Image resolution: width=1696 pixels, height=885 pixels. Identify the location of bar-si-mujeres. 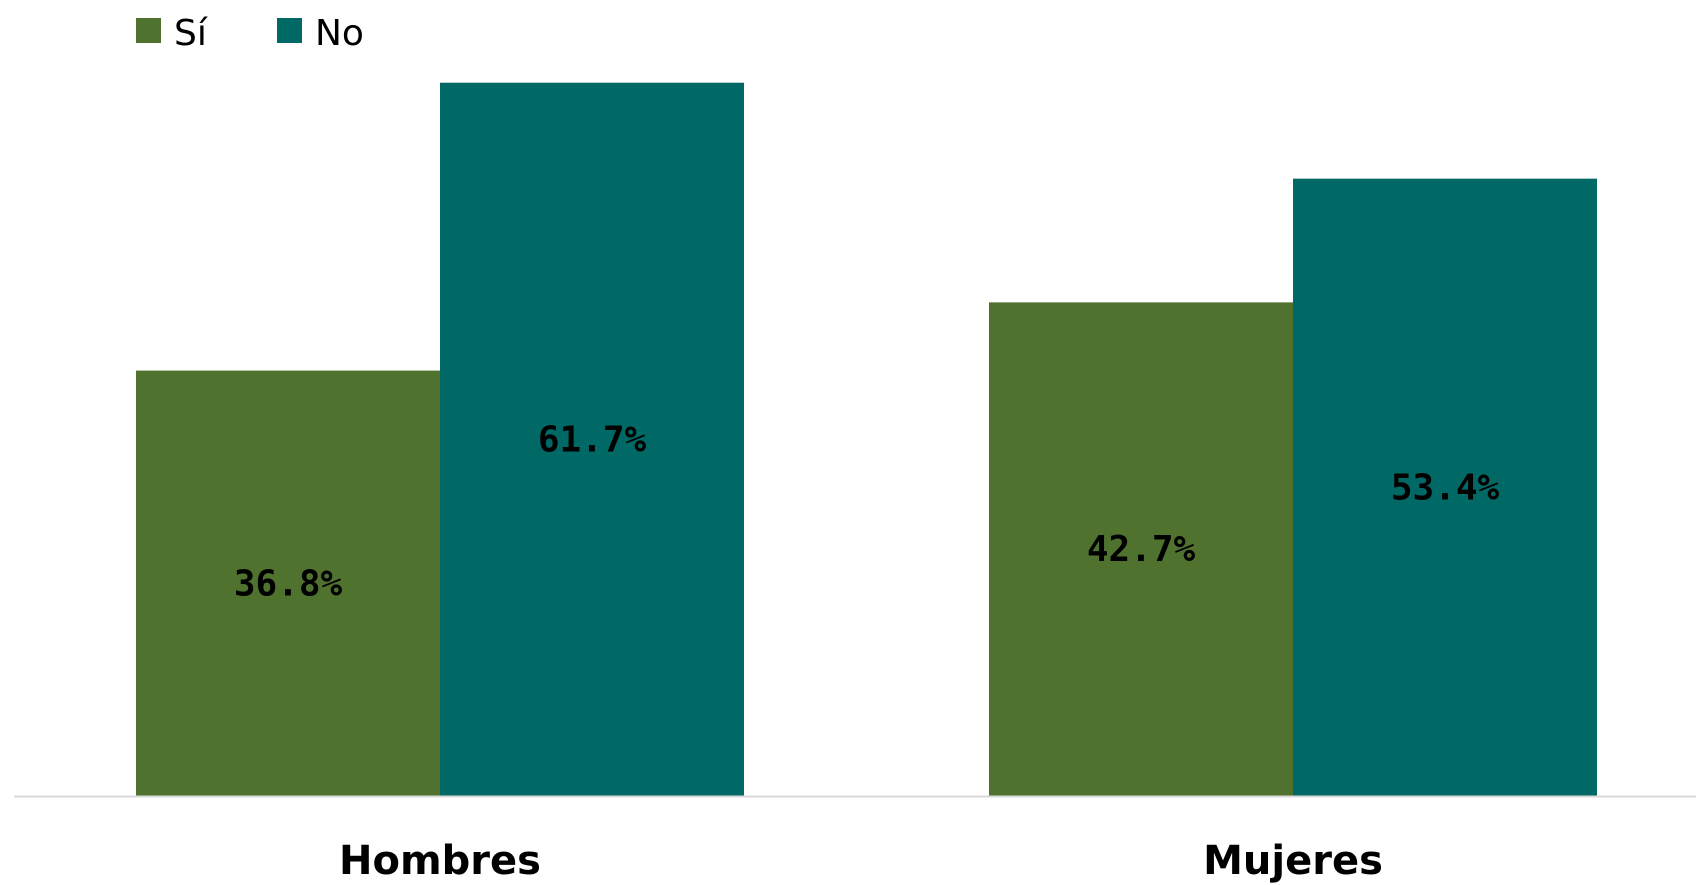
(1141, 549).